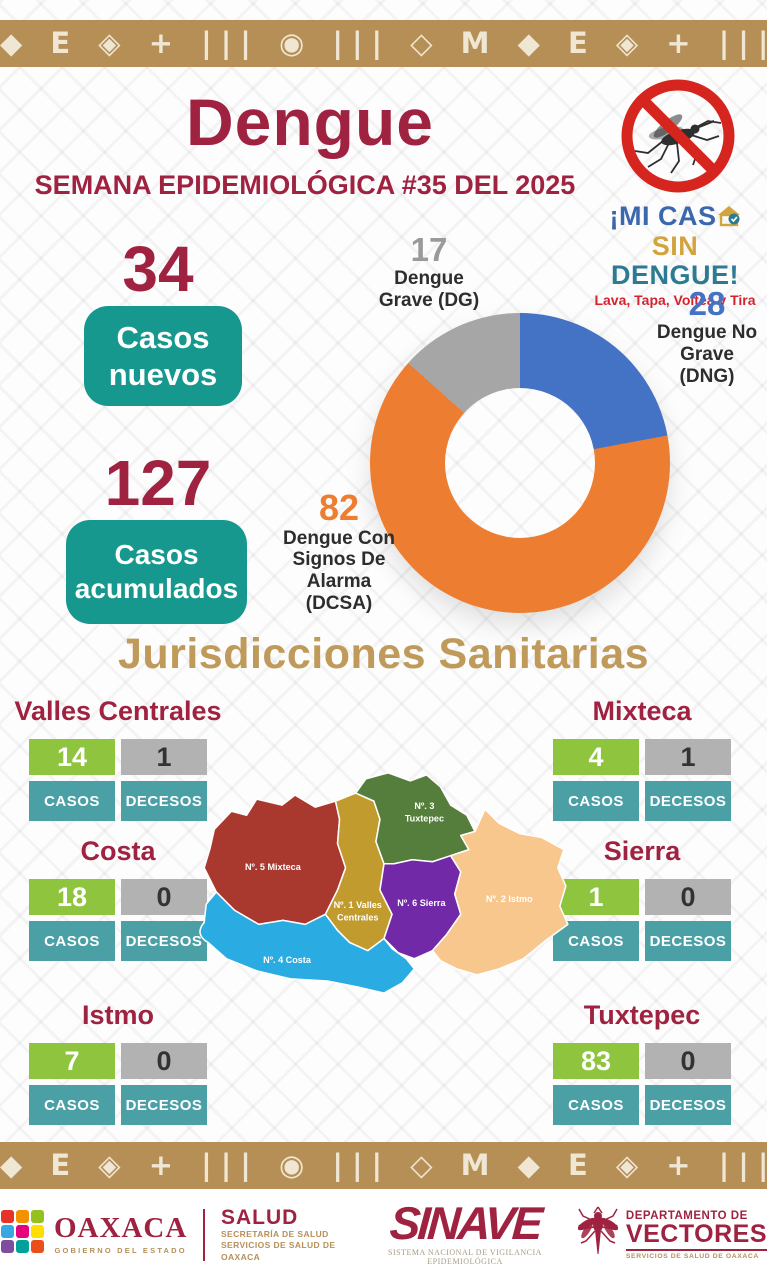  I want to click on svg-text: Nº. 6 Sierra, so click(421, 903).